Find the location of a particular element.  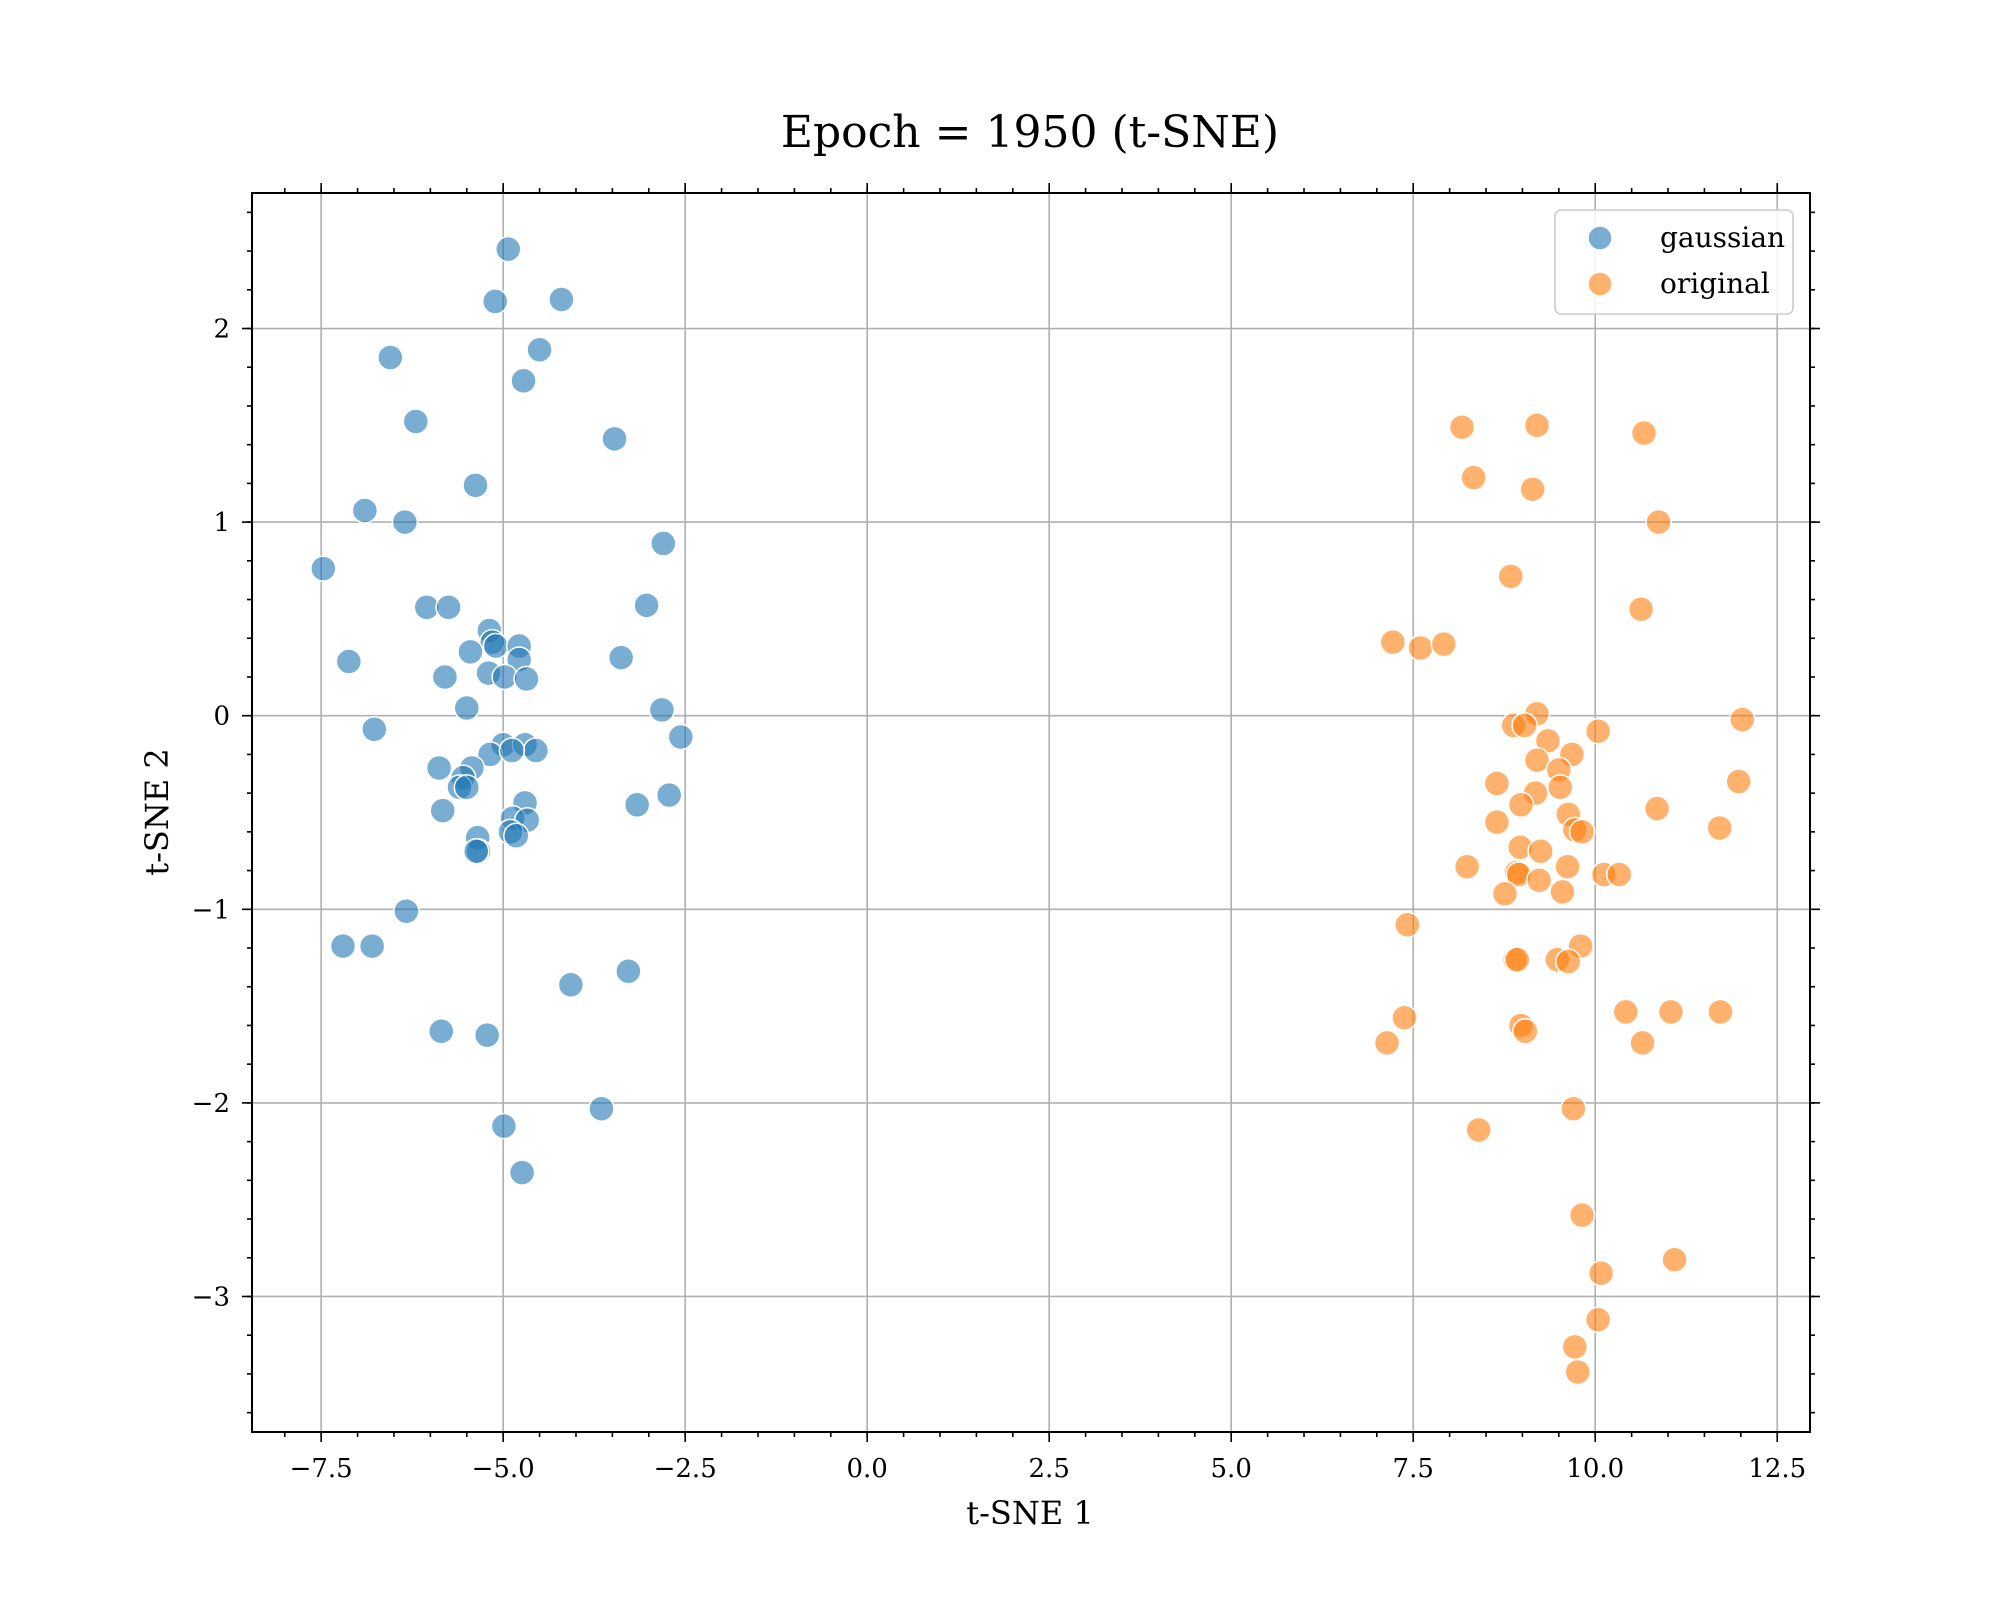

x-tick-labels: −7.5 −5.0 −2.5 0.0 2.5 5.0 7.5 10.0 12.5 is located at coordinates (1048, 1469).